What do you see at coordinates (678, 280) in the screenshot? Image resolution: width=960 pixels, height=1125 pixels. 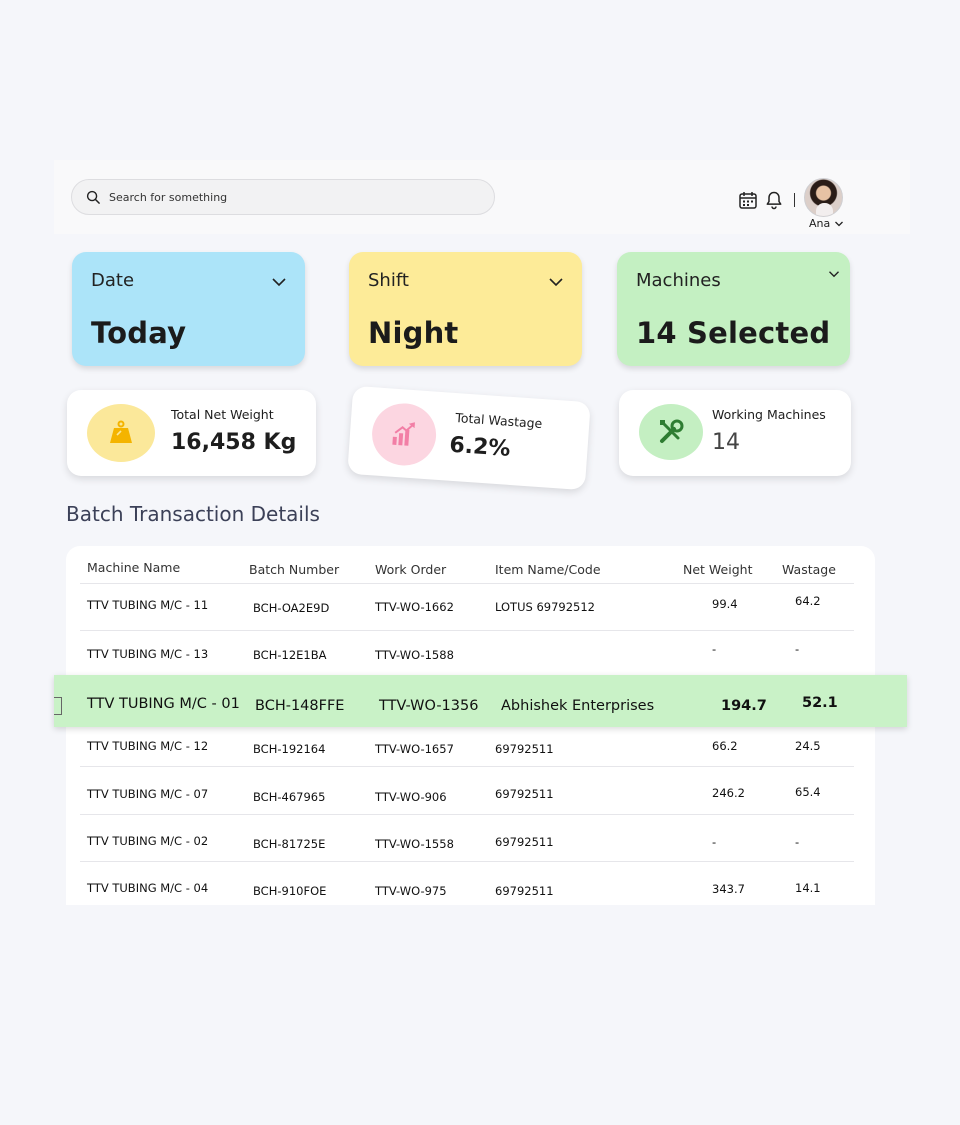 I see `machines-filter-label: Machines` at bounding box center [678, 280].